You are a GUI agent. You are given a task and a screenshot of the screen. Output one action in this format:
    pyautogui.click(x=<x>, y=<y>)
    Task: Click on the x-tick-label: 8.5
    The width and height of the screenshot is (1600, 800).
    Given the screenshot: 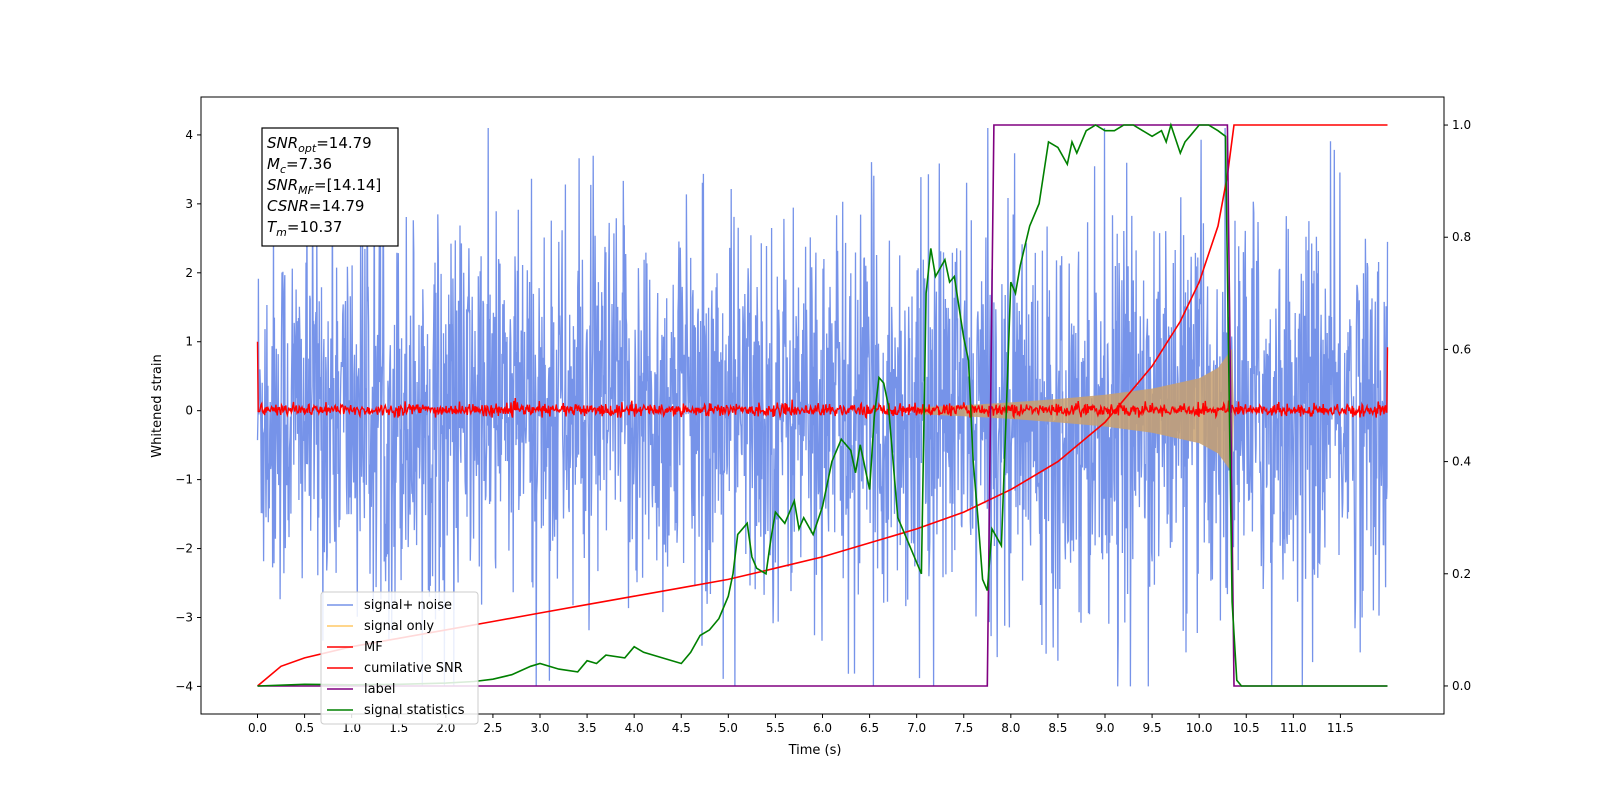 What is the action you would take?
    pyautogui.click(x=1057, y=728)
    